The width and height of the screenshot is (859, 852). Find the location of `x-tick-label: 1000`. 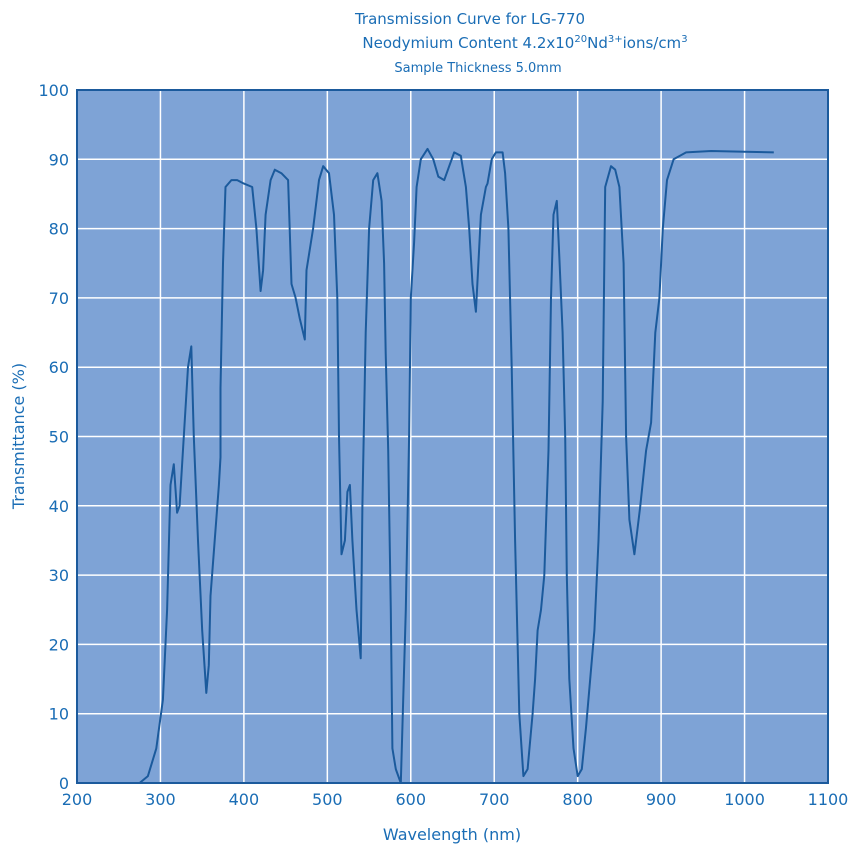

x-tick-label: 1000 is located at coordinates (744, 799).